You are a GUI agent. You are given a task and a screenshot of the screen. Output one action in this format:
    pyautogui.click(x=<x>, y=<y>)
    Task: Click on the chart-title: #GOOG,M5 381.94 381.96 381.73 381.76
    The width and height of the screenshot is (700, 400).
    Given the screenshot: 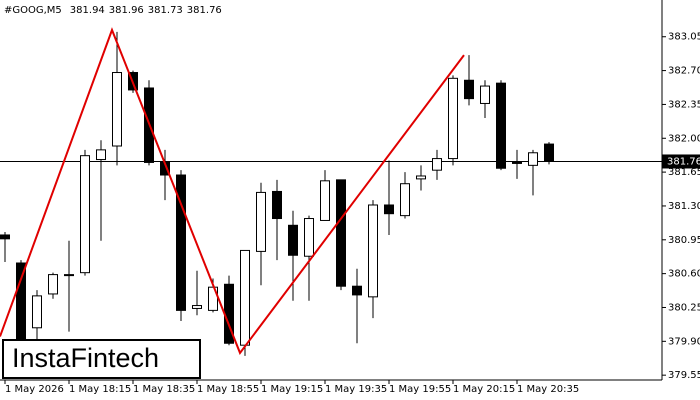 What is the action you would take?
    pyautogui.click(x=113, y=10)
    